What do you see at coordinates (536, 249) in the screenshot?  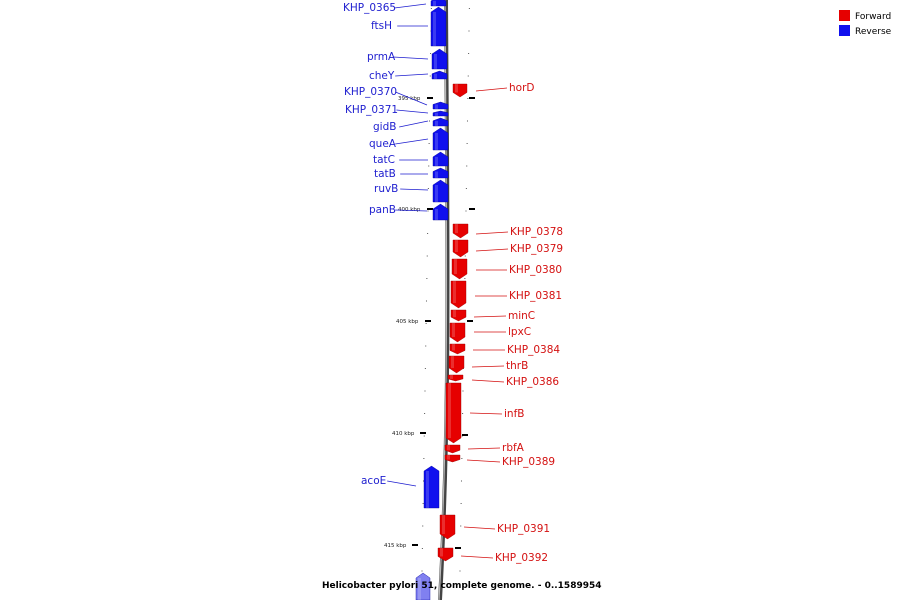 I see `gene-label: KHP_0379` at bounding box center [536, 249].